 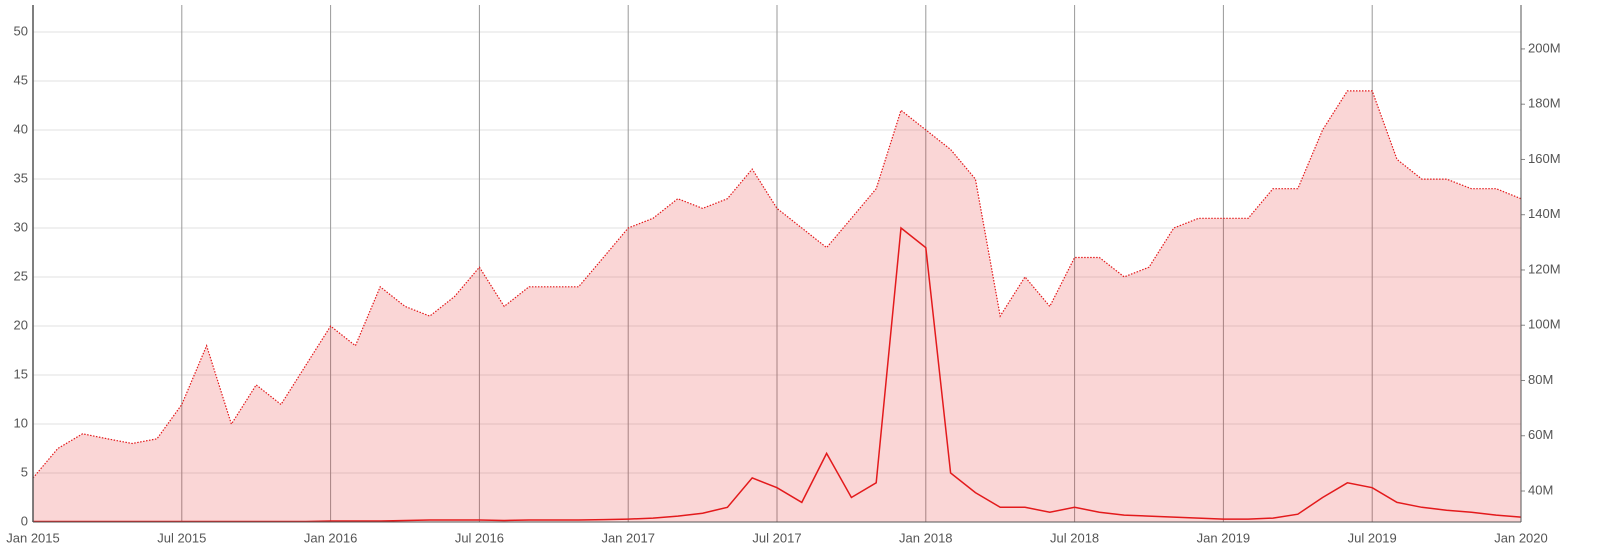 What do you see at coordinates (24, 520) in the screenshot?
I see `y-tick-label: 0` at bounding box center [24, 520].